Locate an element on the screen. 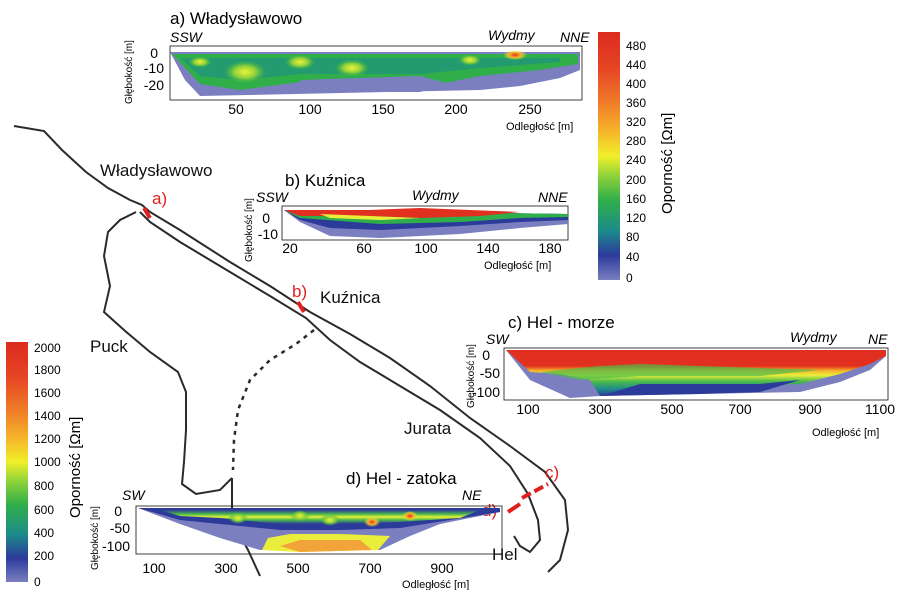 The width and height of the screenshot is (901, 590). profile-a-line is located at coordinates (147, 213).